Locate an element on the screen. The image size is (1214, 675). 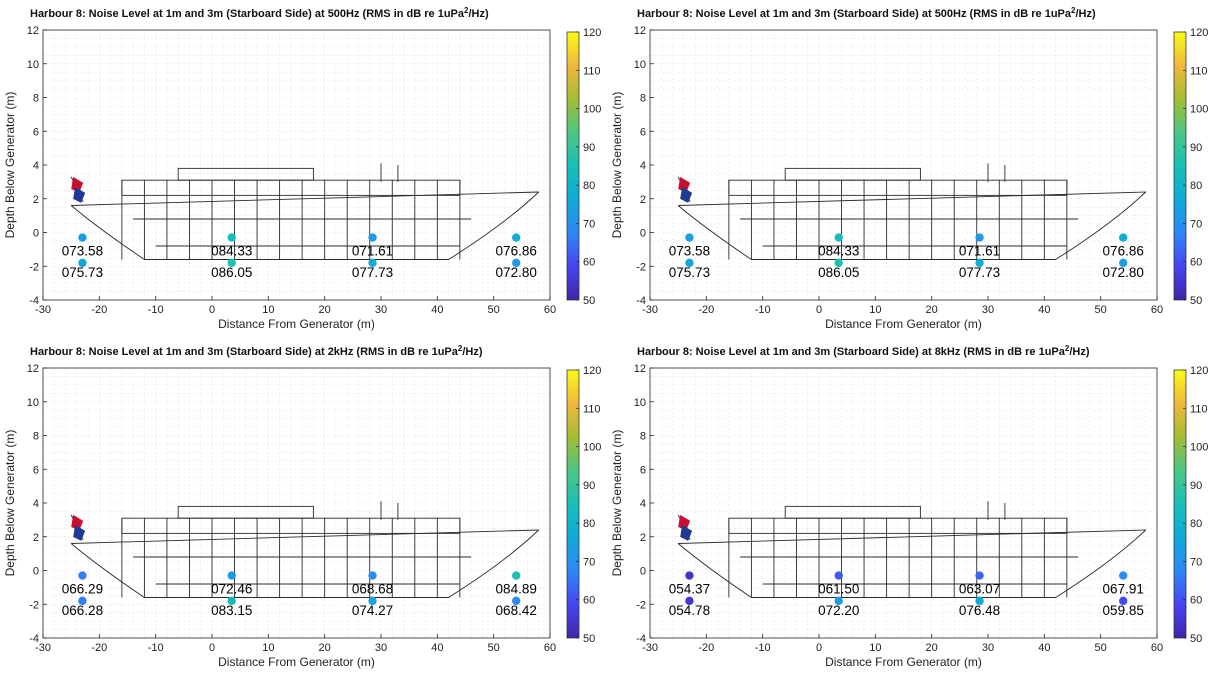
colorbar is located at coordinates (1180, 166).